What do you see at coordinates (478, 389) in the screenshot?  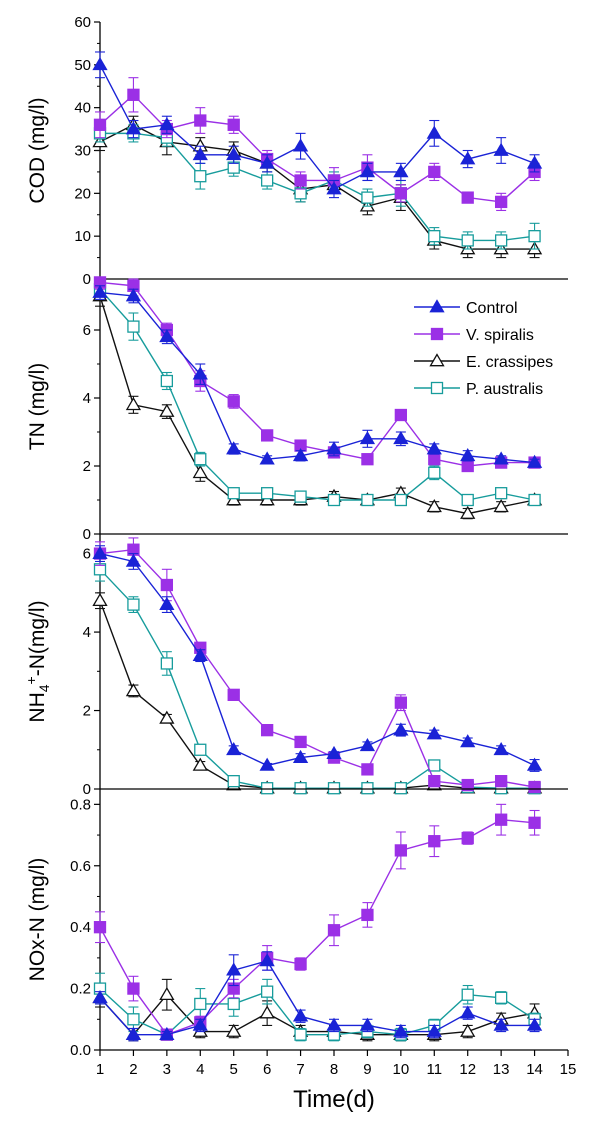 I see `legend-item: P. australis` at bounding box center [478, 389].